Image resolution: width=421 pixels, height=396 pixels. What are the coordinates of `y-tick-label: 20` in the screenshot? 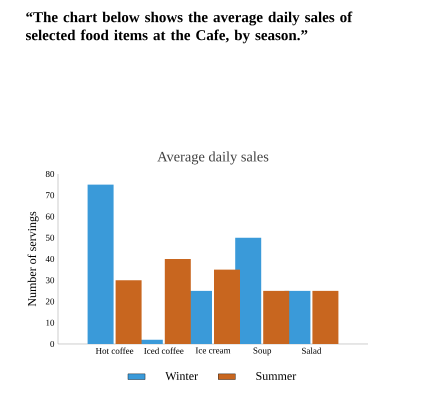 It's located at (50, 301).